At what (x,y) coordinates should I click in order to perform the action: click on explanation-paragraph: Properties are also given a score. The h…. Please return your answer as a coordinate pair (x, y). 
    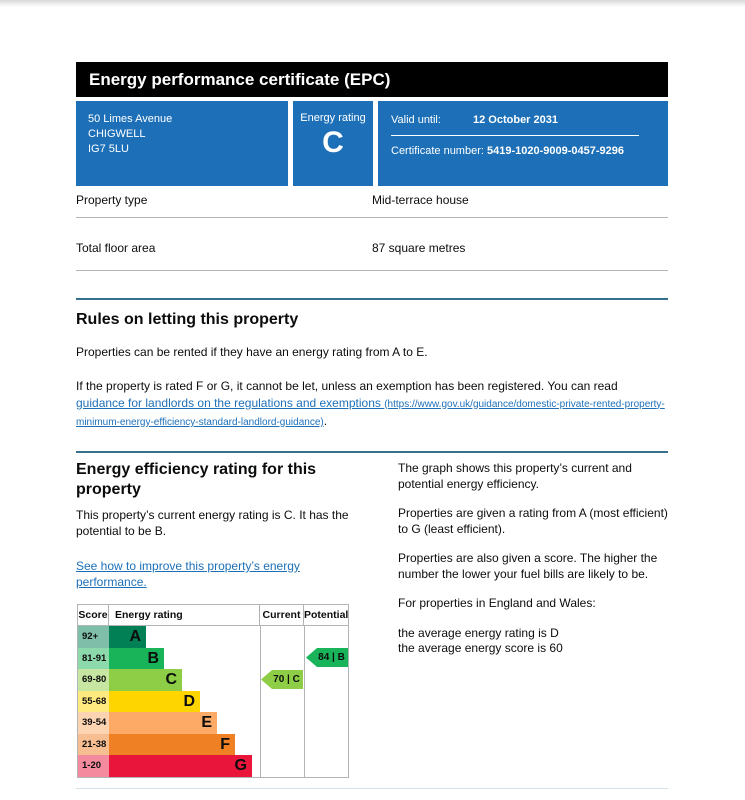
    Looking at the image, I should click on (528, 566).